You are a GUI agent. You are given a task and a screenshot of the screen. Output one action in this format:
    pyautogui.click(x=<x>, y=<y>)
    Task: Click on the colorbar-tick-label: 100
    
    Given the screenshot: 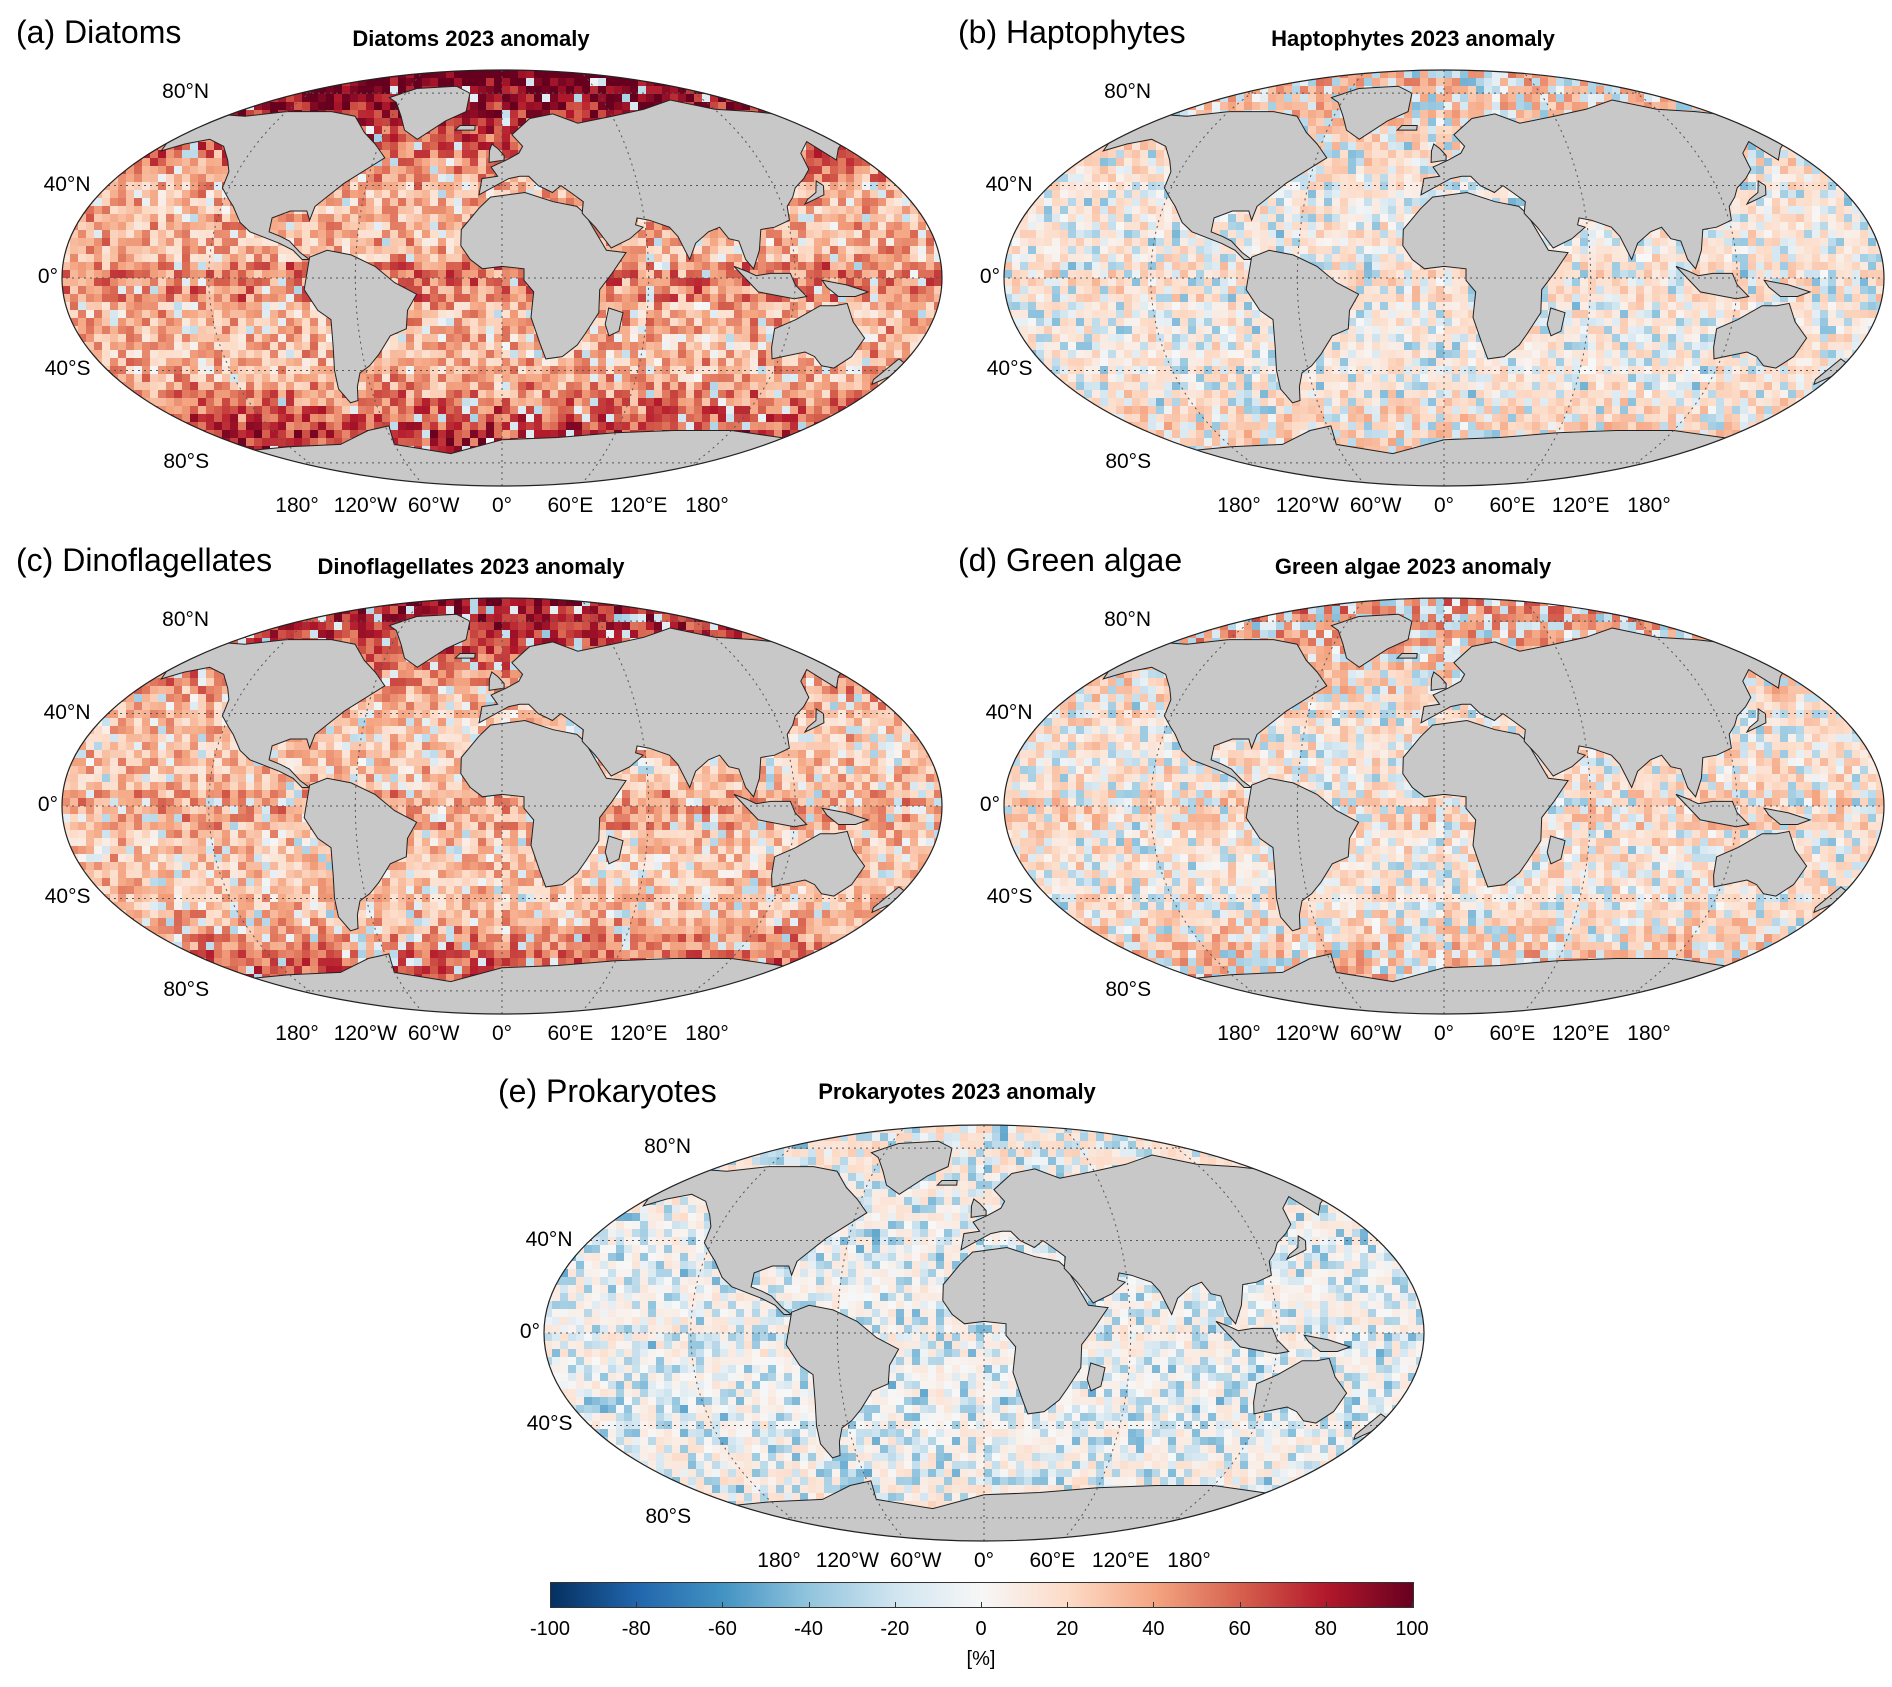 What is the action you would take?
    pyautogui.click(x=1412, y=1629)
    